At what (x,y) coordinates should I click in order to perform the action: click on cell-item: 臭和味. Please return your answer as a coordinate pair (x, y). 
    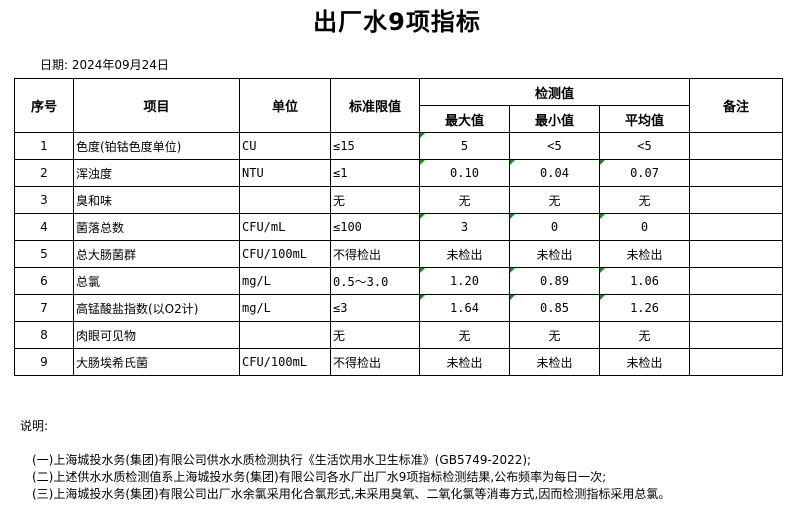
    Looking at the image, I should click on (156, 200).